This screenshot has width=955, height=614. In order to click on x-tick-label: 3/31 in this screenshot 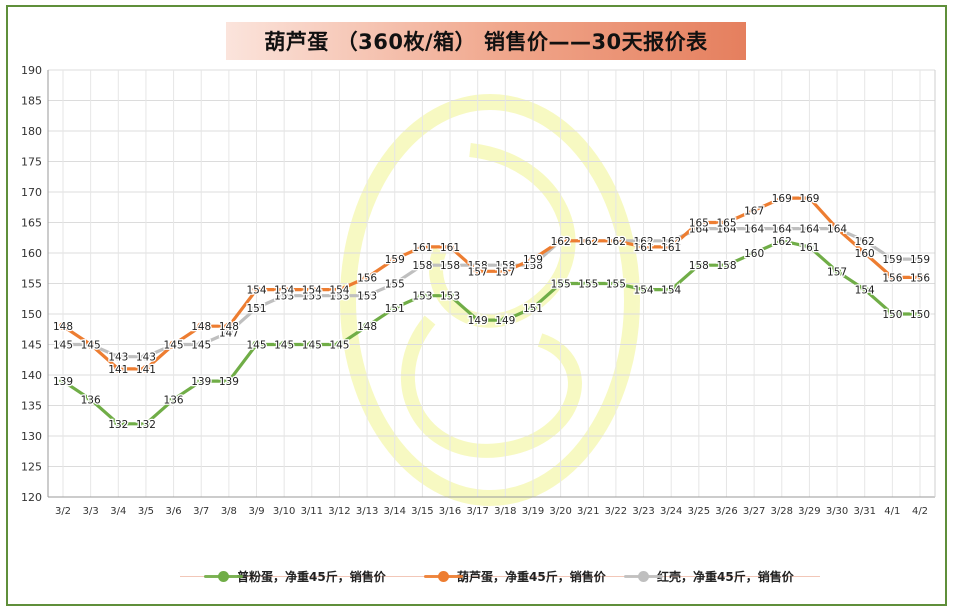, I will do `click(864, 511)`.